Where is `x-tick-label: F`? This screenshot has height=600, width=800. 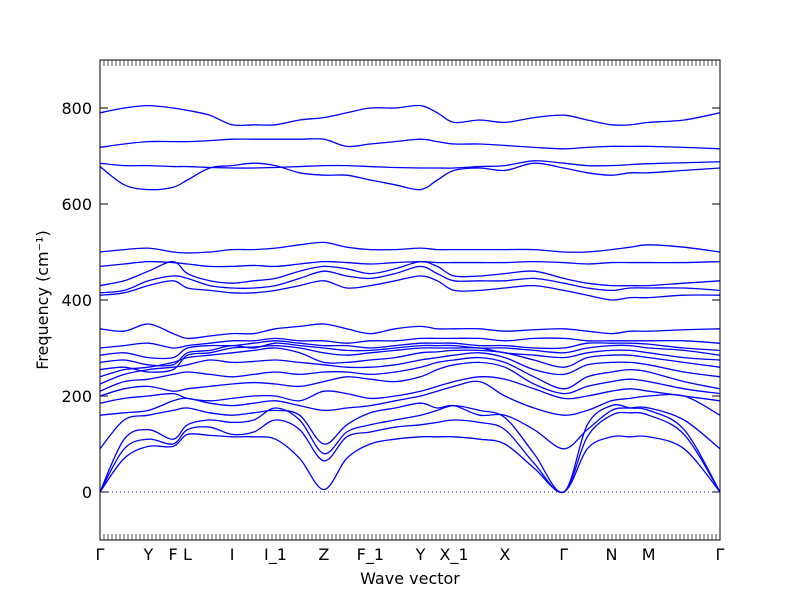 x-tick-label: F is located at coordinates (173, 554).